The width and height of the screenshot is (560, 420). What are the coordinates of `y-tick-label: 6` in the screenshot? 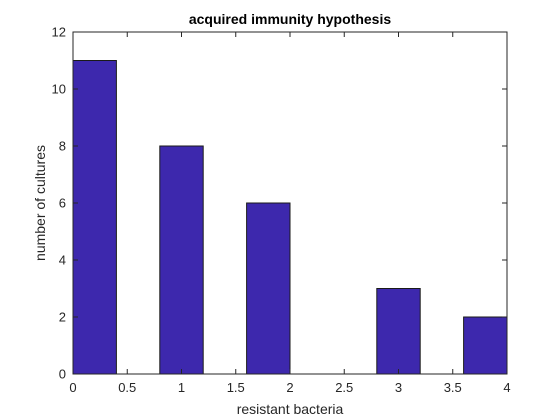 It's located at (62, 203).